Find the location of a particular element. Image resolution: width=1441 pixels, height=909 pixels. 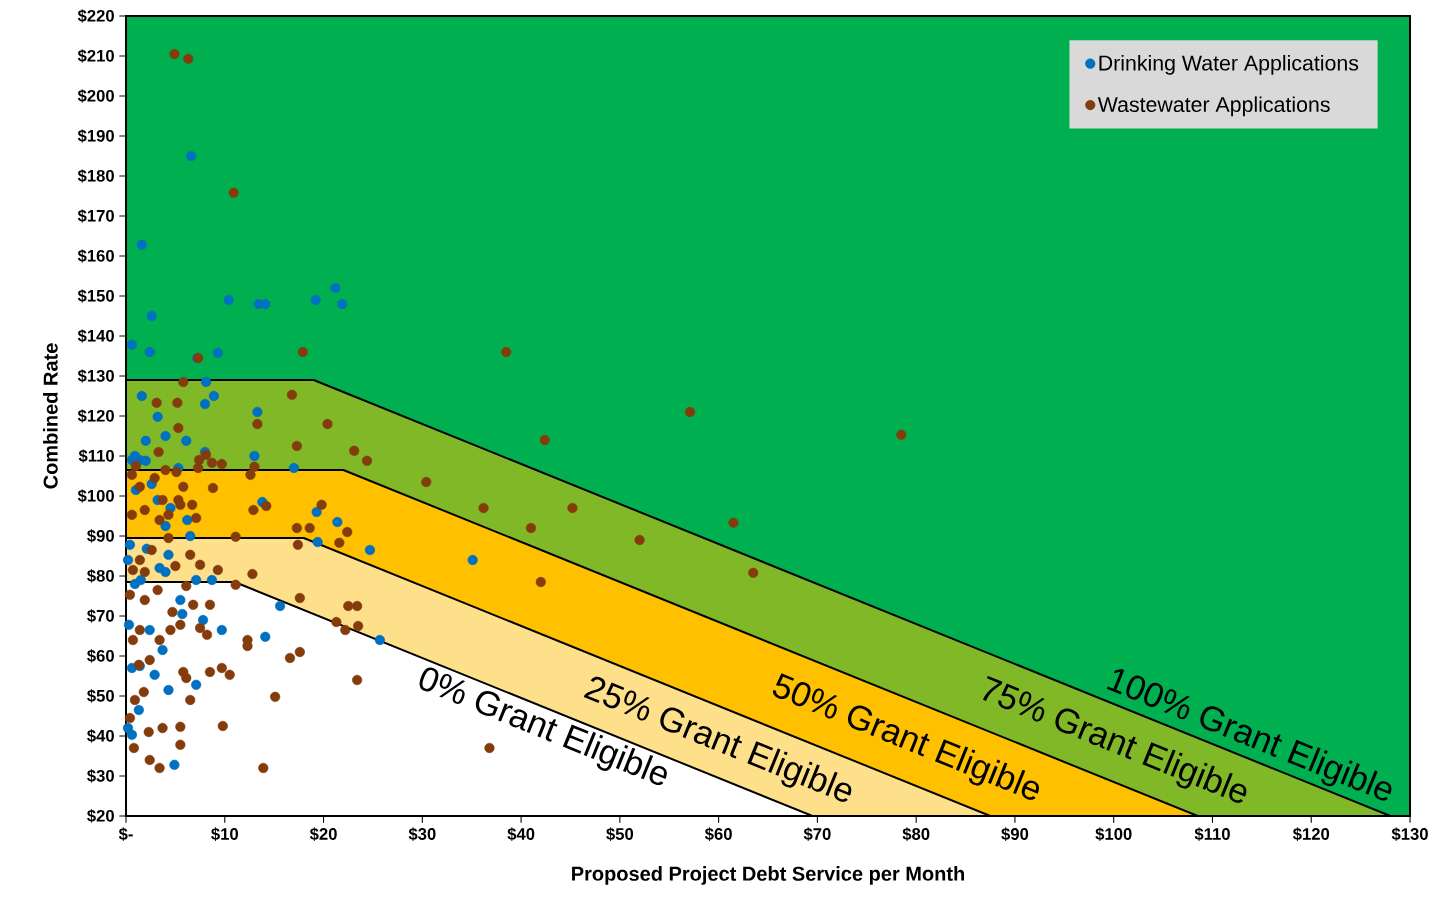

y-axis-title: Combined Rate is located at coordinates (50, 416).